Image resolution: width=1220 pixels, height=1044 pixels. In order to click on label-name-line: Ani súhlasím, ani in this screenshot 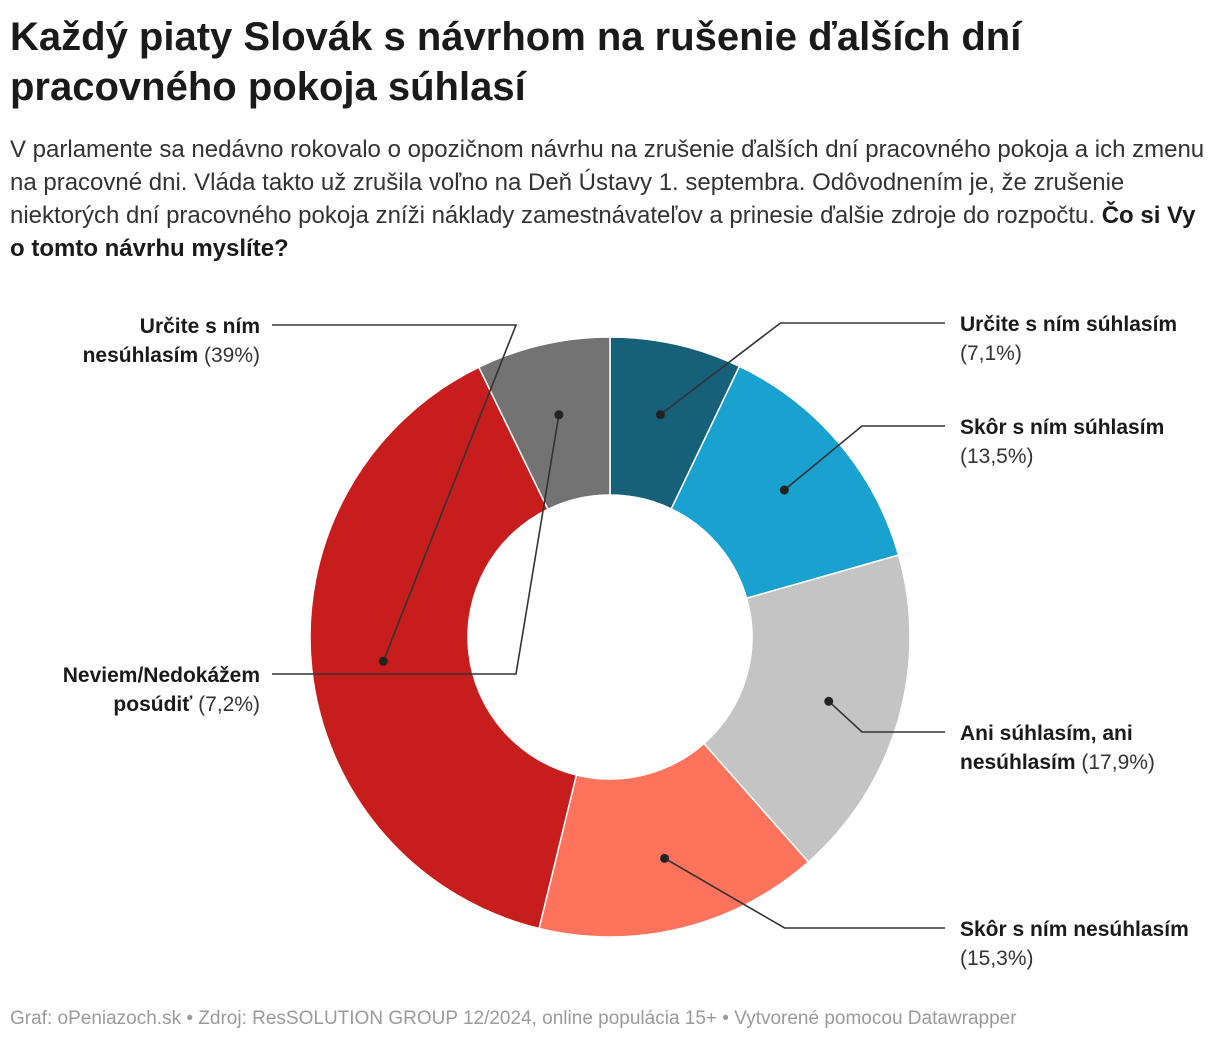, I will do `click(1046, 733)`.